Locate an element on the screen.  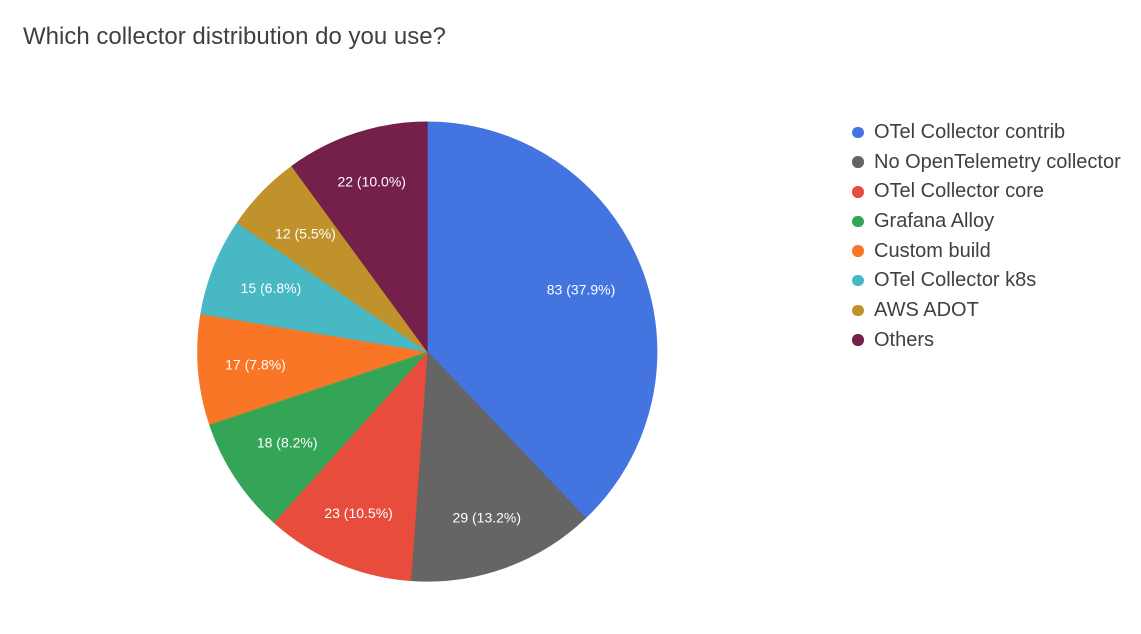
svg-text: 83 (37.9%) is located at coordinates (581, 290).